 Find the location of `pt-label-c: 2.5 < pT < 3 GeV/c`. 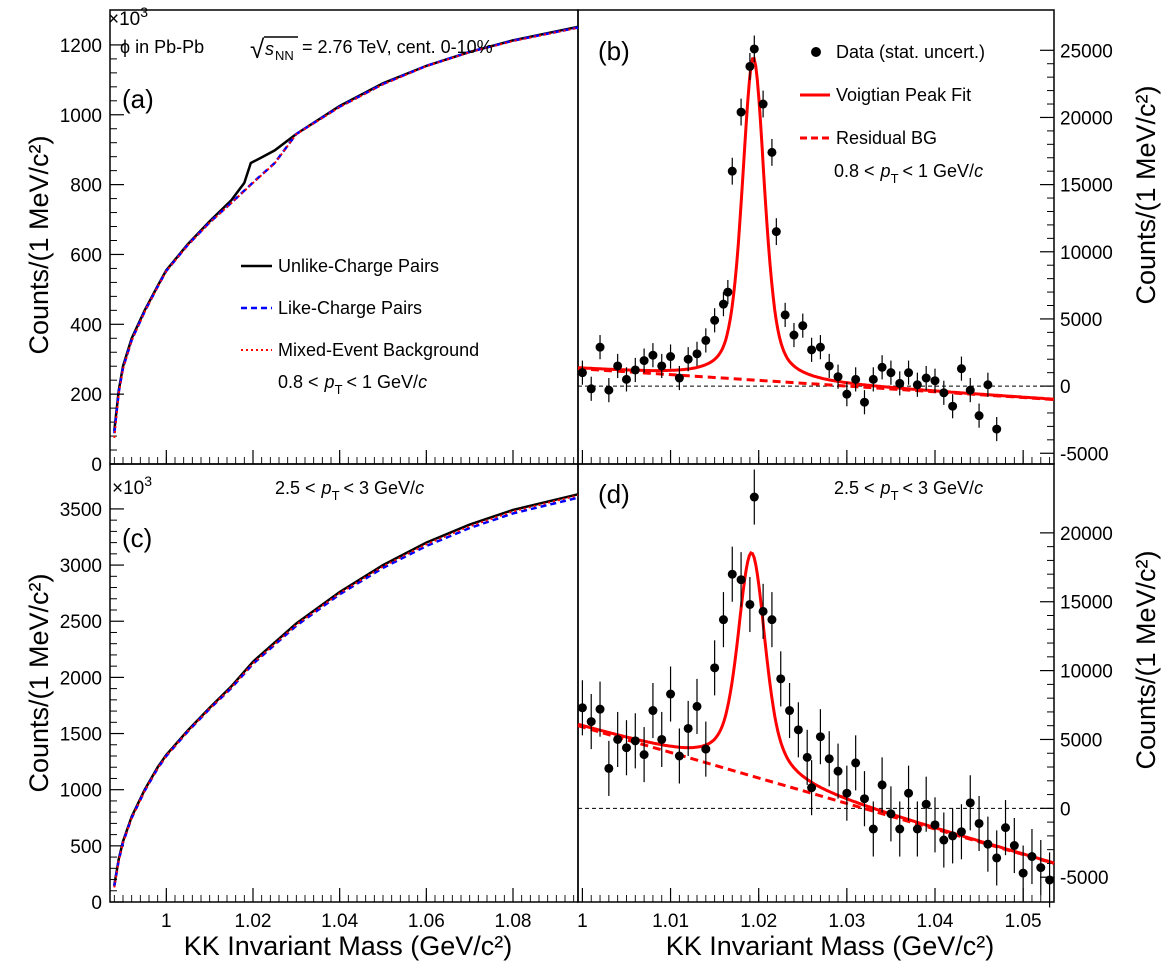

pt-label-c: 2.5 < pT < 3 GeV/c is located at coordinates (349, 490).